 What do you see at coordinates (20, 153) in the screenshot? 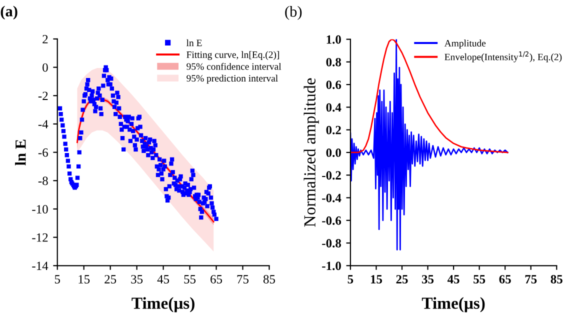
I see `y-axis-title: ln E` at bounding box center [20, 153].